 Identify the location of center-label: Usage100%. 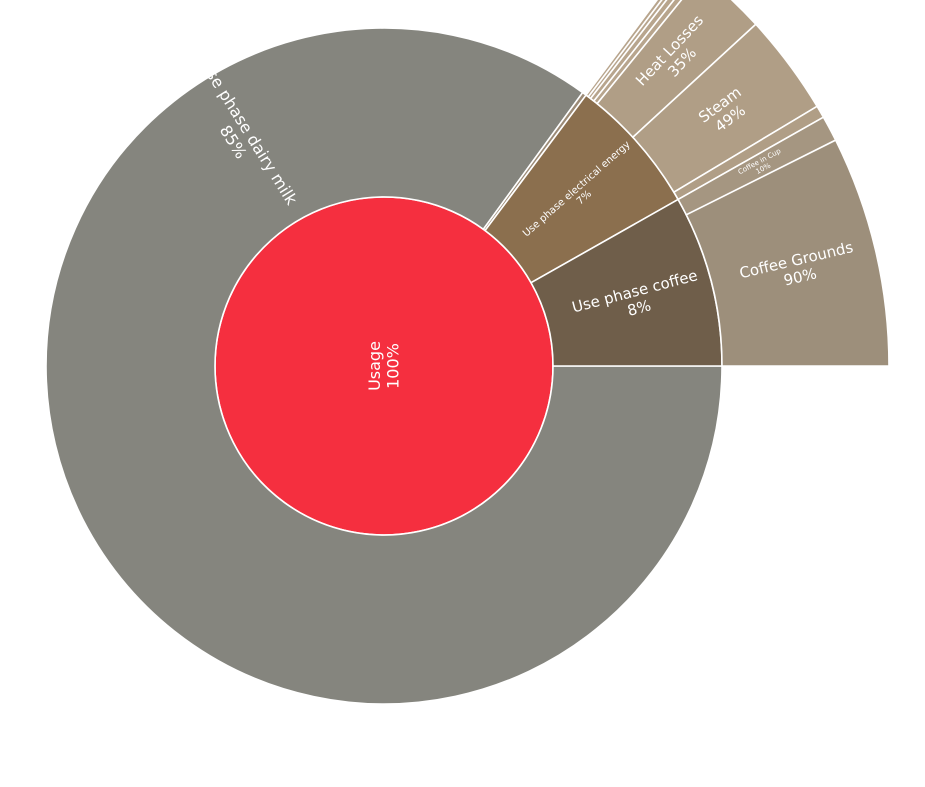
(383, 366).